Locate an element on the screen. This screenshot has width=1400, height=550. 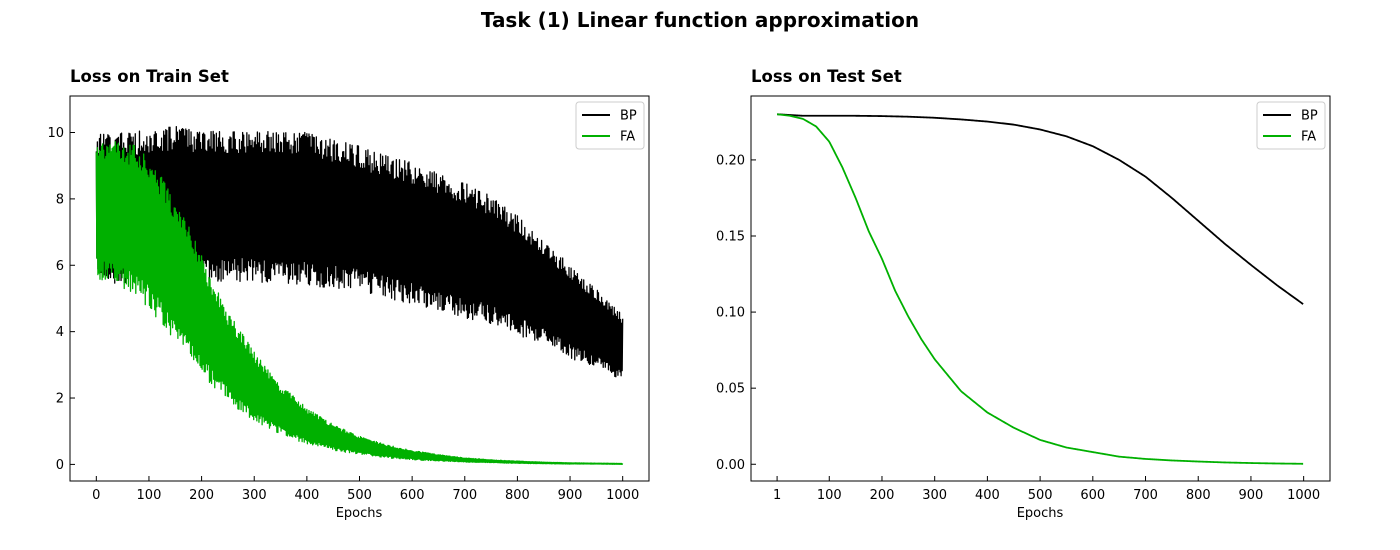
y-tick-label: 10 is located at coordinates (55, 133).